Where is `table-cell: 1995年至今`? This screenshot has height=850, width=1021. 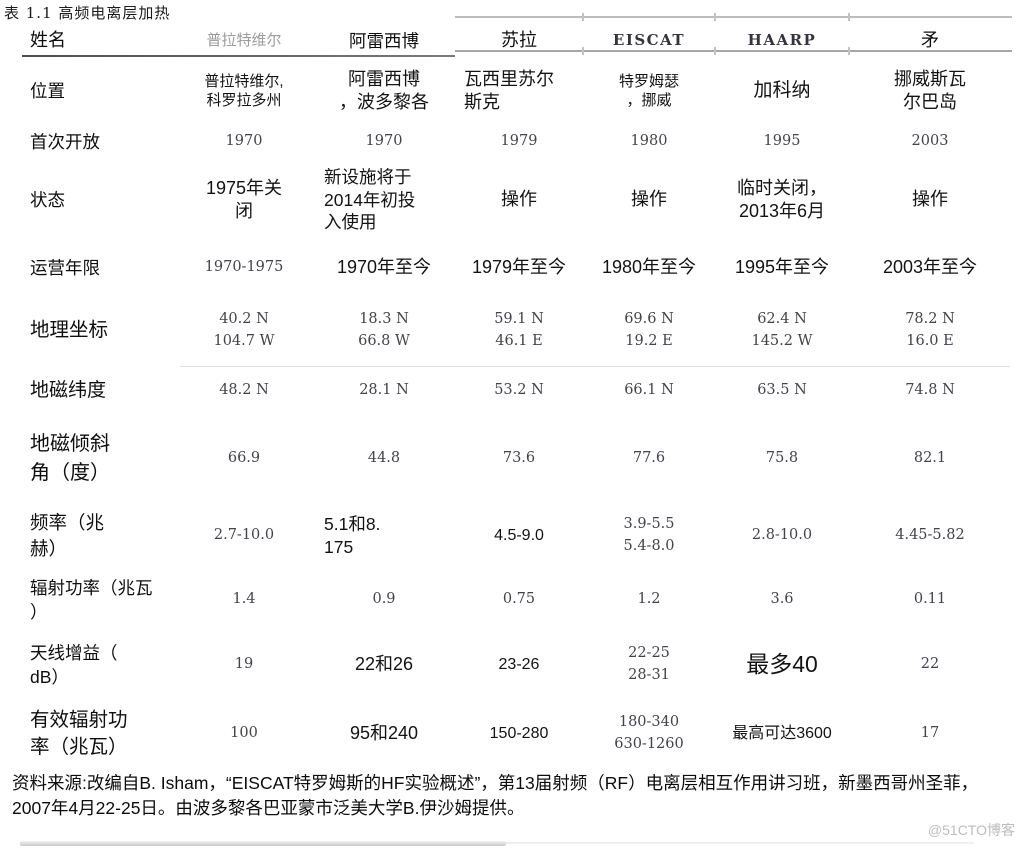
table-cell: 1995年至今 is located at coordinates (782, 267).